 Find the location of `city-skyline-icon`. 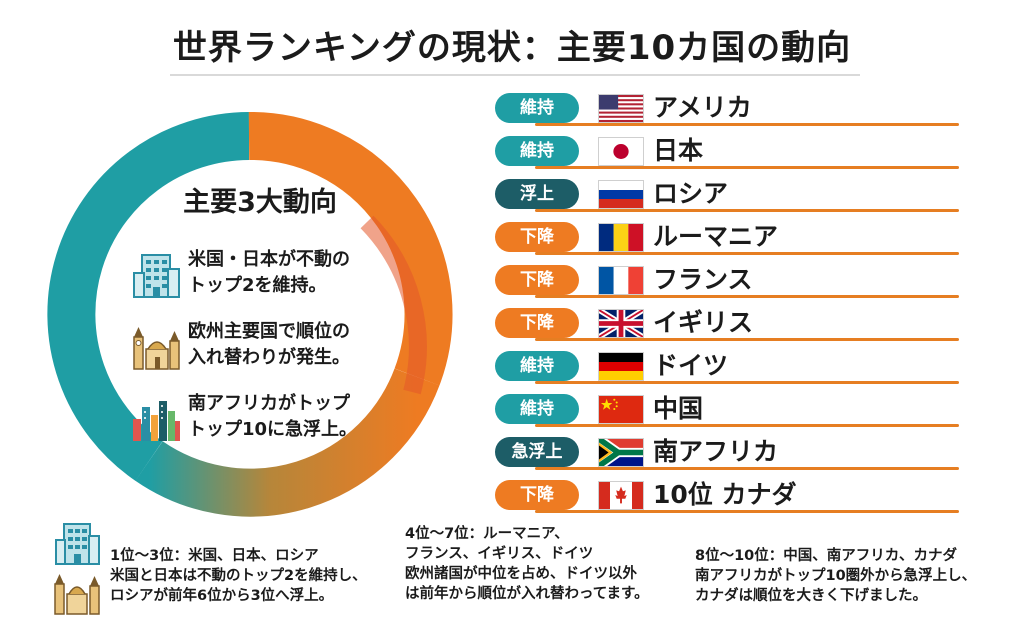

city-skyline-icon is located at coordinates (156, 419).